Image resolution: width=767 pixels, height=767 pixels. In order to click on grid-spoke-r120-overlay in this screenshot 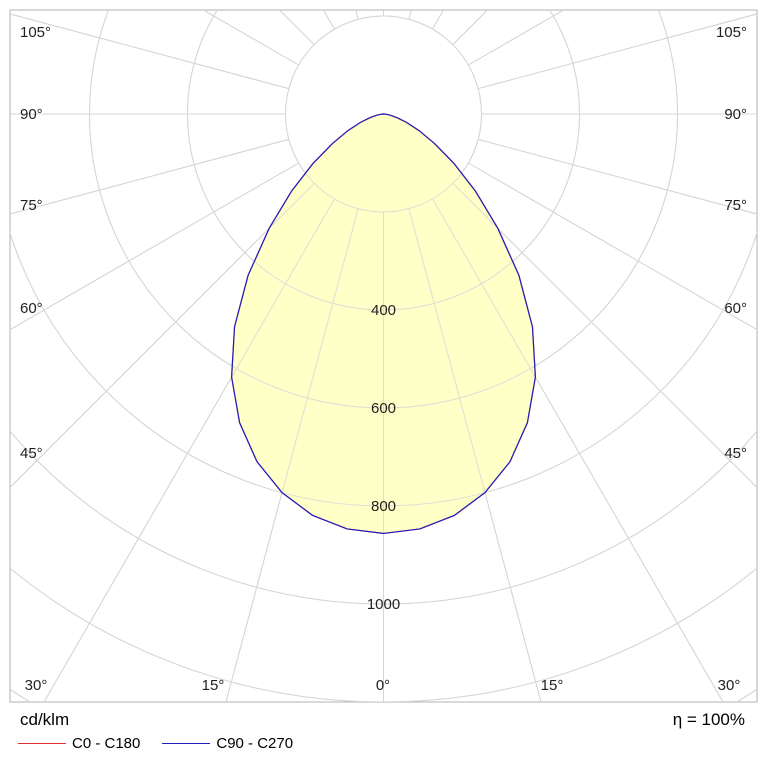, I will do `click(516, 38)`.